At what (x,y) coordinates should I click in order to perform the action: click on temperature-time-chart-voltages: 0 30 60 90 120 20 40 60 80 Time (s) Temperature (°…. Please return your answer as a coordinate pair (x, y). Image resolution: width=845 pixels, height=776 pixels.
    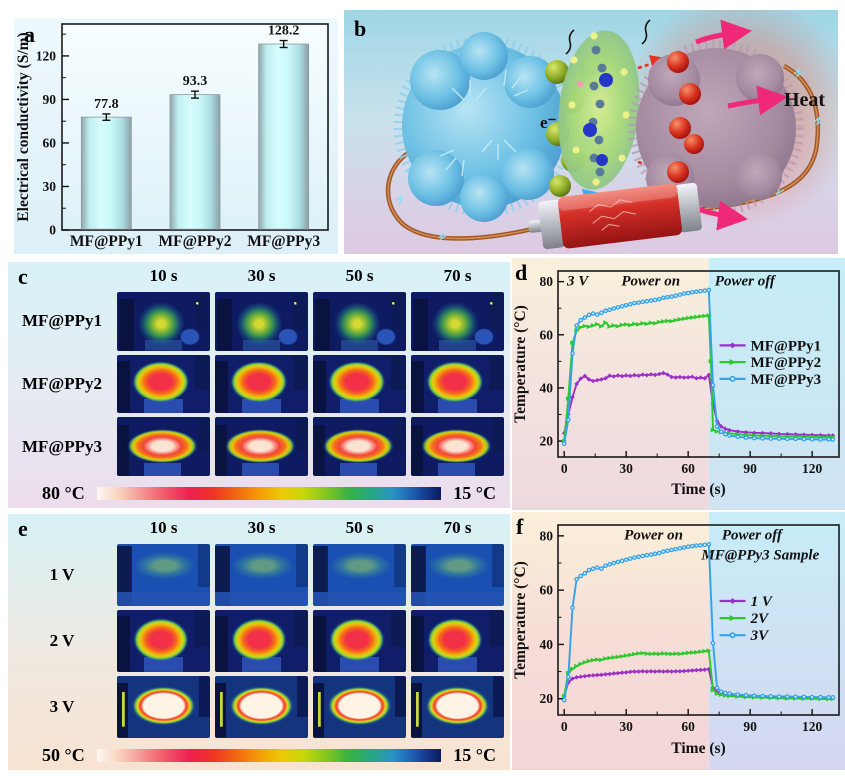
    Looking at the image, I should click on (678, 641).